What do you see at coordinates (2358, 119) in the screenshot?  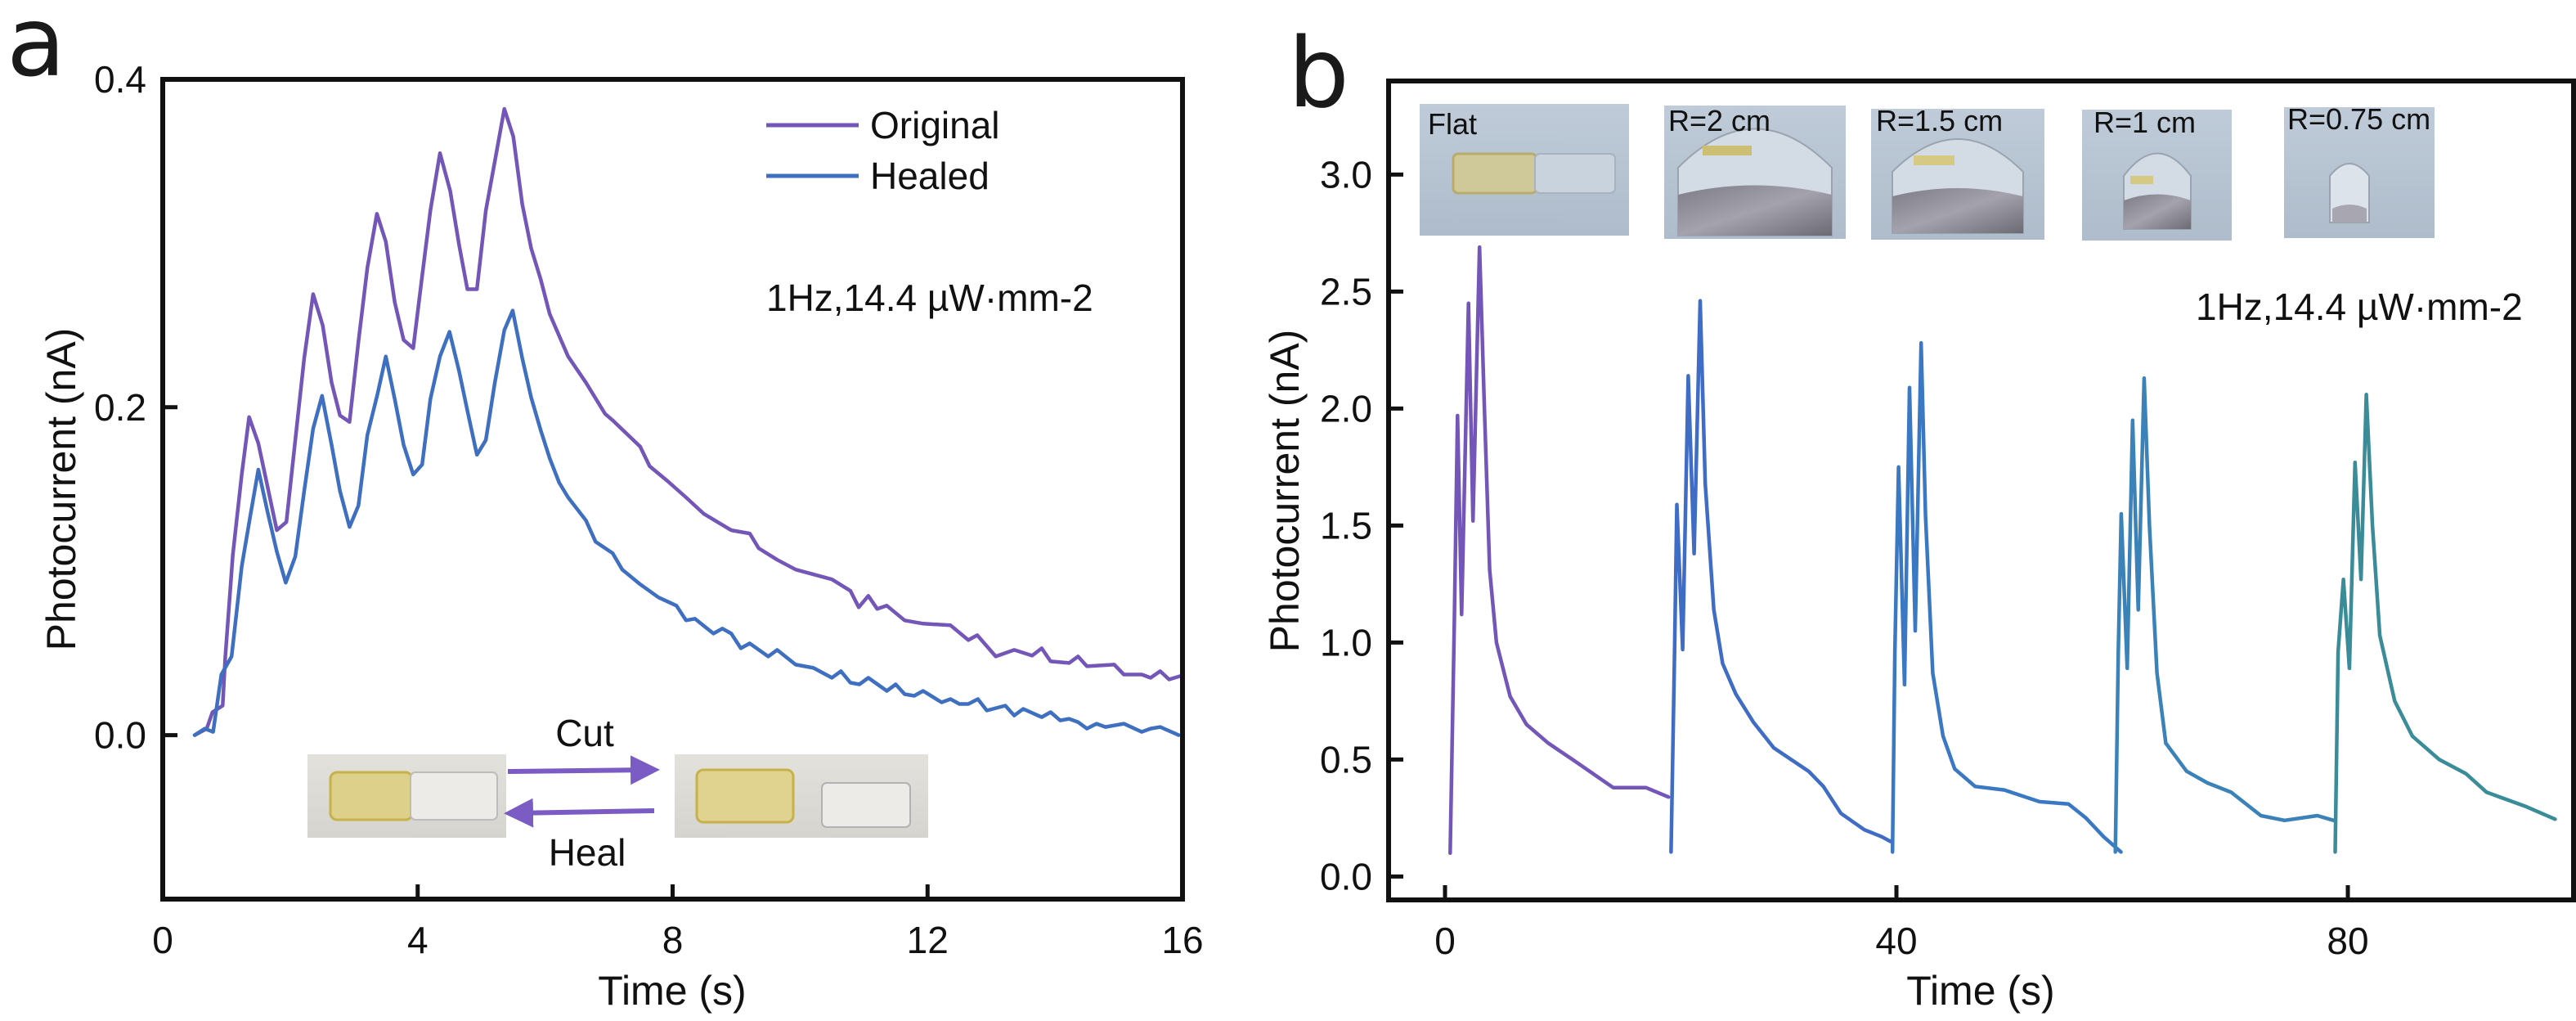 I see `photo-r0-75-label: R=0.75 cm` at bounding box center [2358, 119].